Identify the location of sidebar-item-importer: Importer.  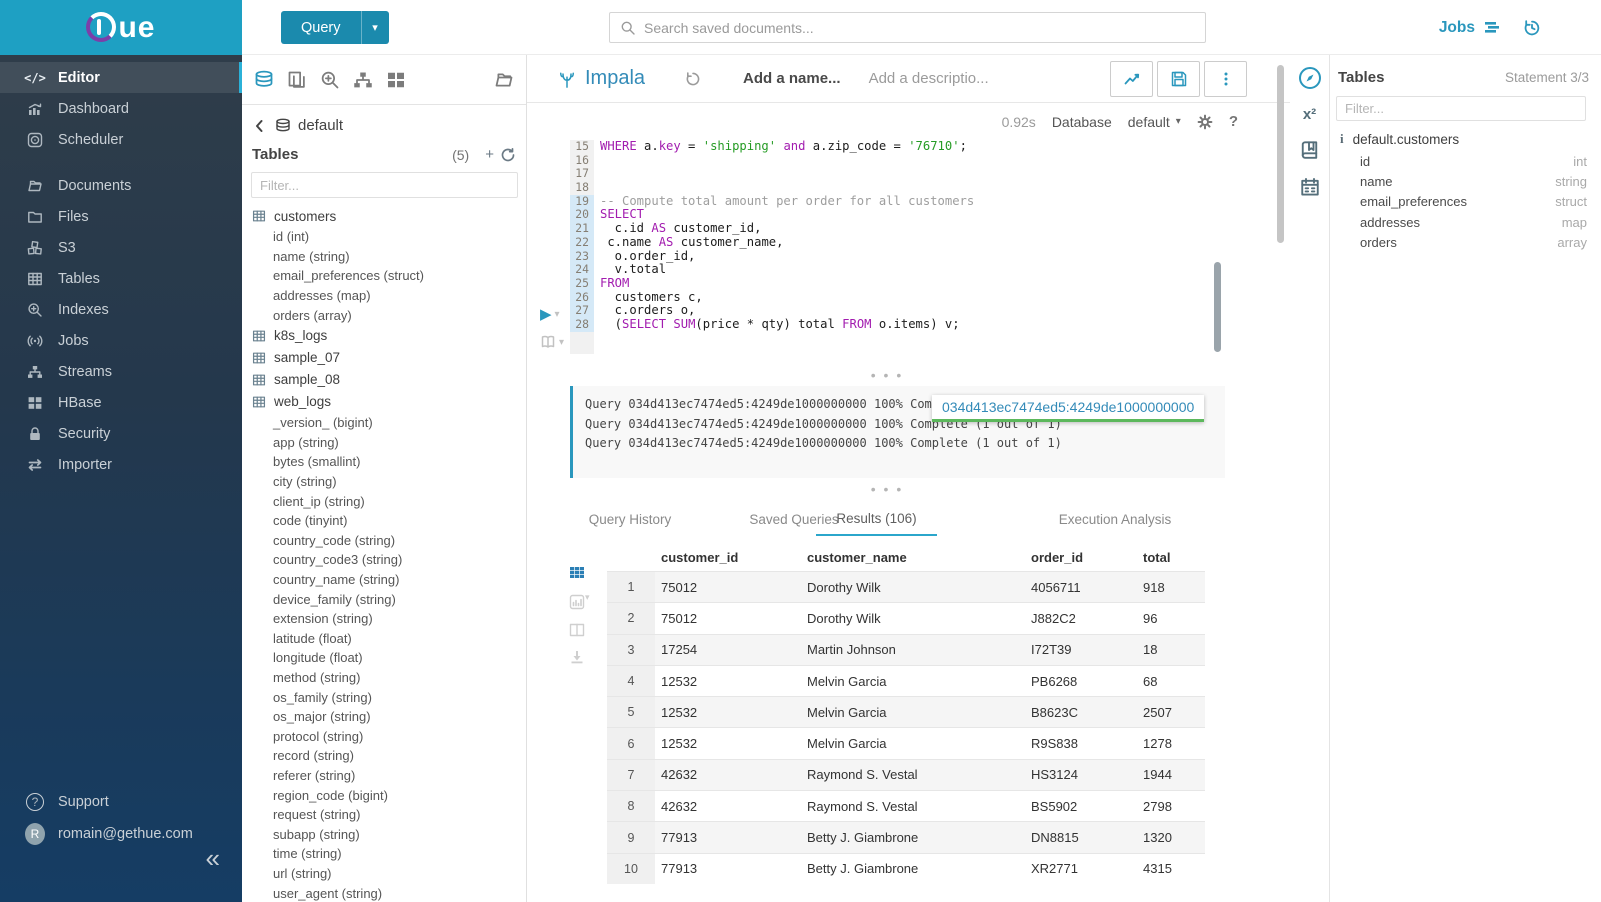
(121, 464).